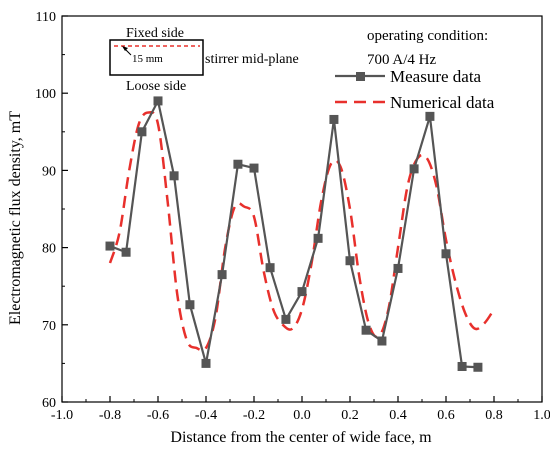  Describe the element at coordinates (302, 415) in the screenshot. I see `x-tick-label: 0.0` at that location.